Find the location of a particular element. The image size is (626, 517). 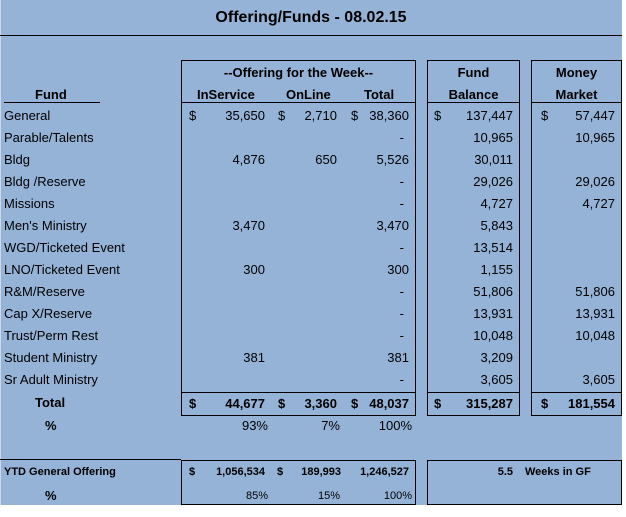

ytd-online: 189,993 is located at coordinates (321, 472).